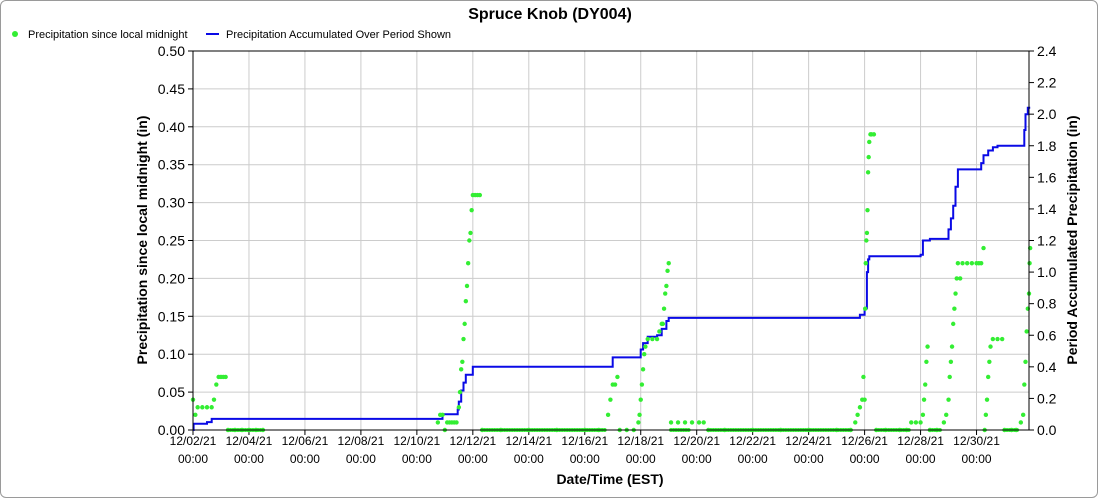 This screenshot has height=500, width=1100. What do you see at coordinates (171, 165) in the screenshot?
I see `y-tick-label-left: 0.35` at bounding box center [171, 165].